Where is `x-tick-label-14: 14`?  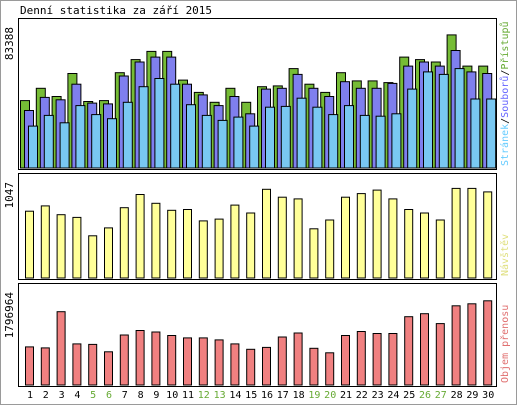 x-tick-label-14: 14 is located at coordinates (235, 395).